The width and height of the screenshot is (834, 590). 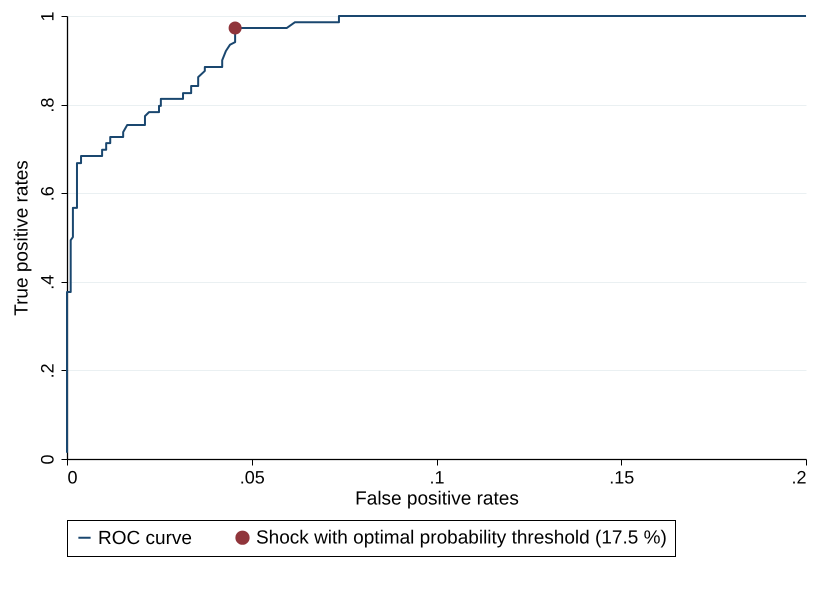 I want to click on x-tick-label: .15, so click(x=621, y=478).